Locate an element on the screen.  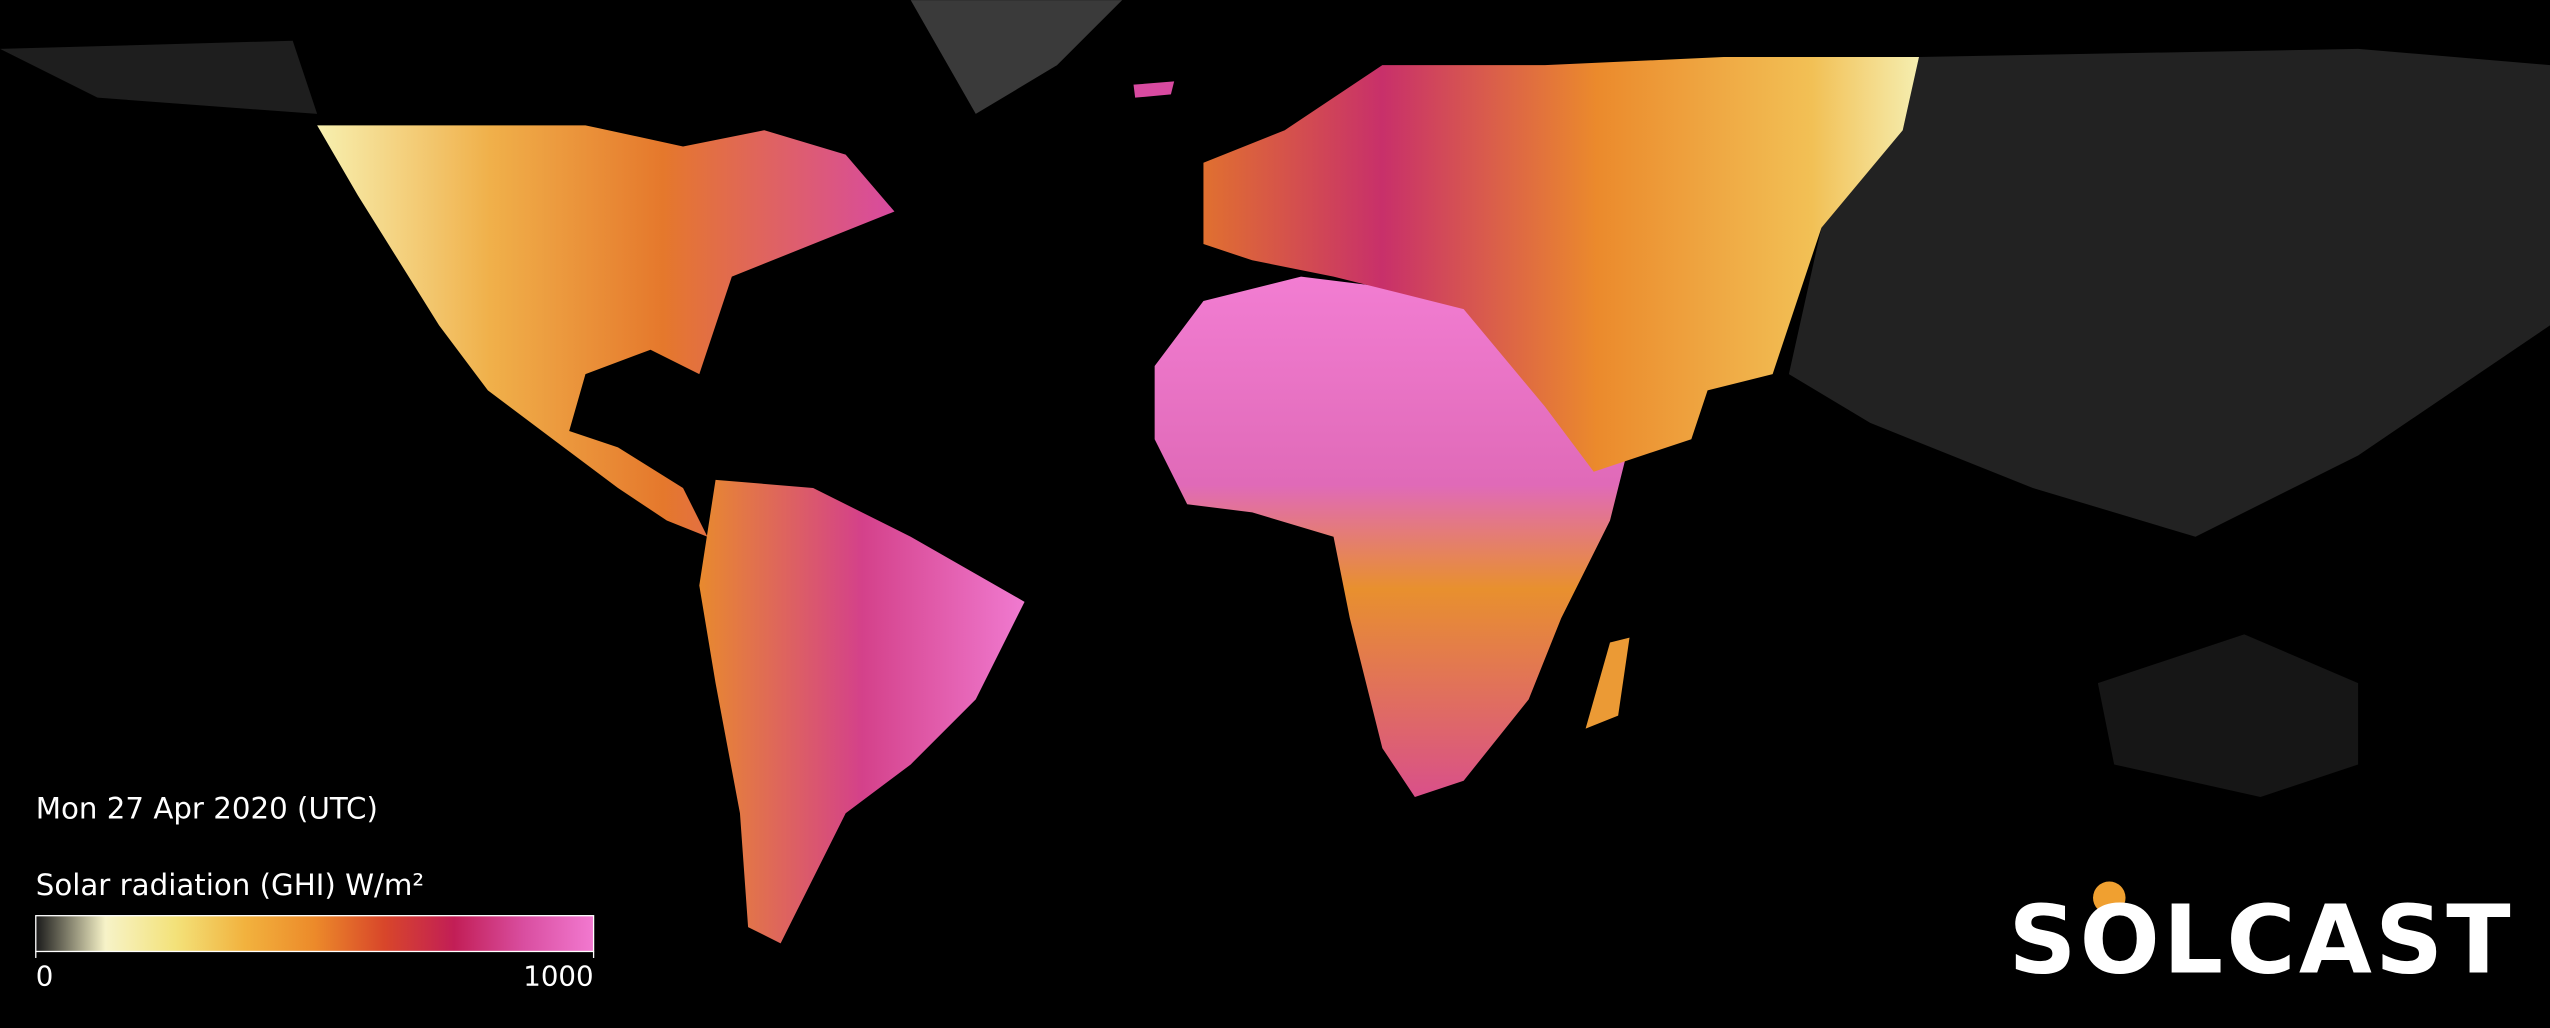
north-america is located at coordinates (606, 331).